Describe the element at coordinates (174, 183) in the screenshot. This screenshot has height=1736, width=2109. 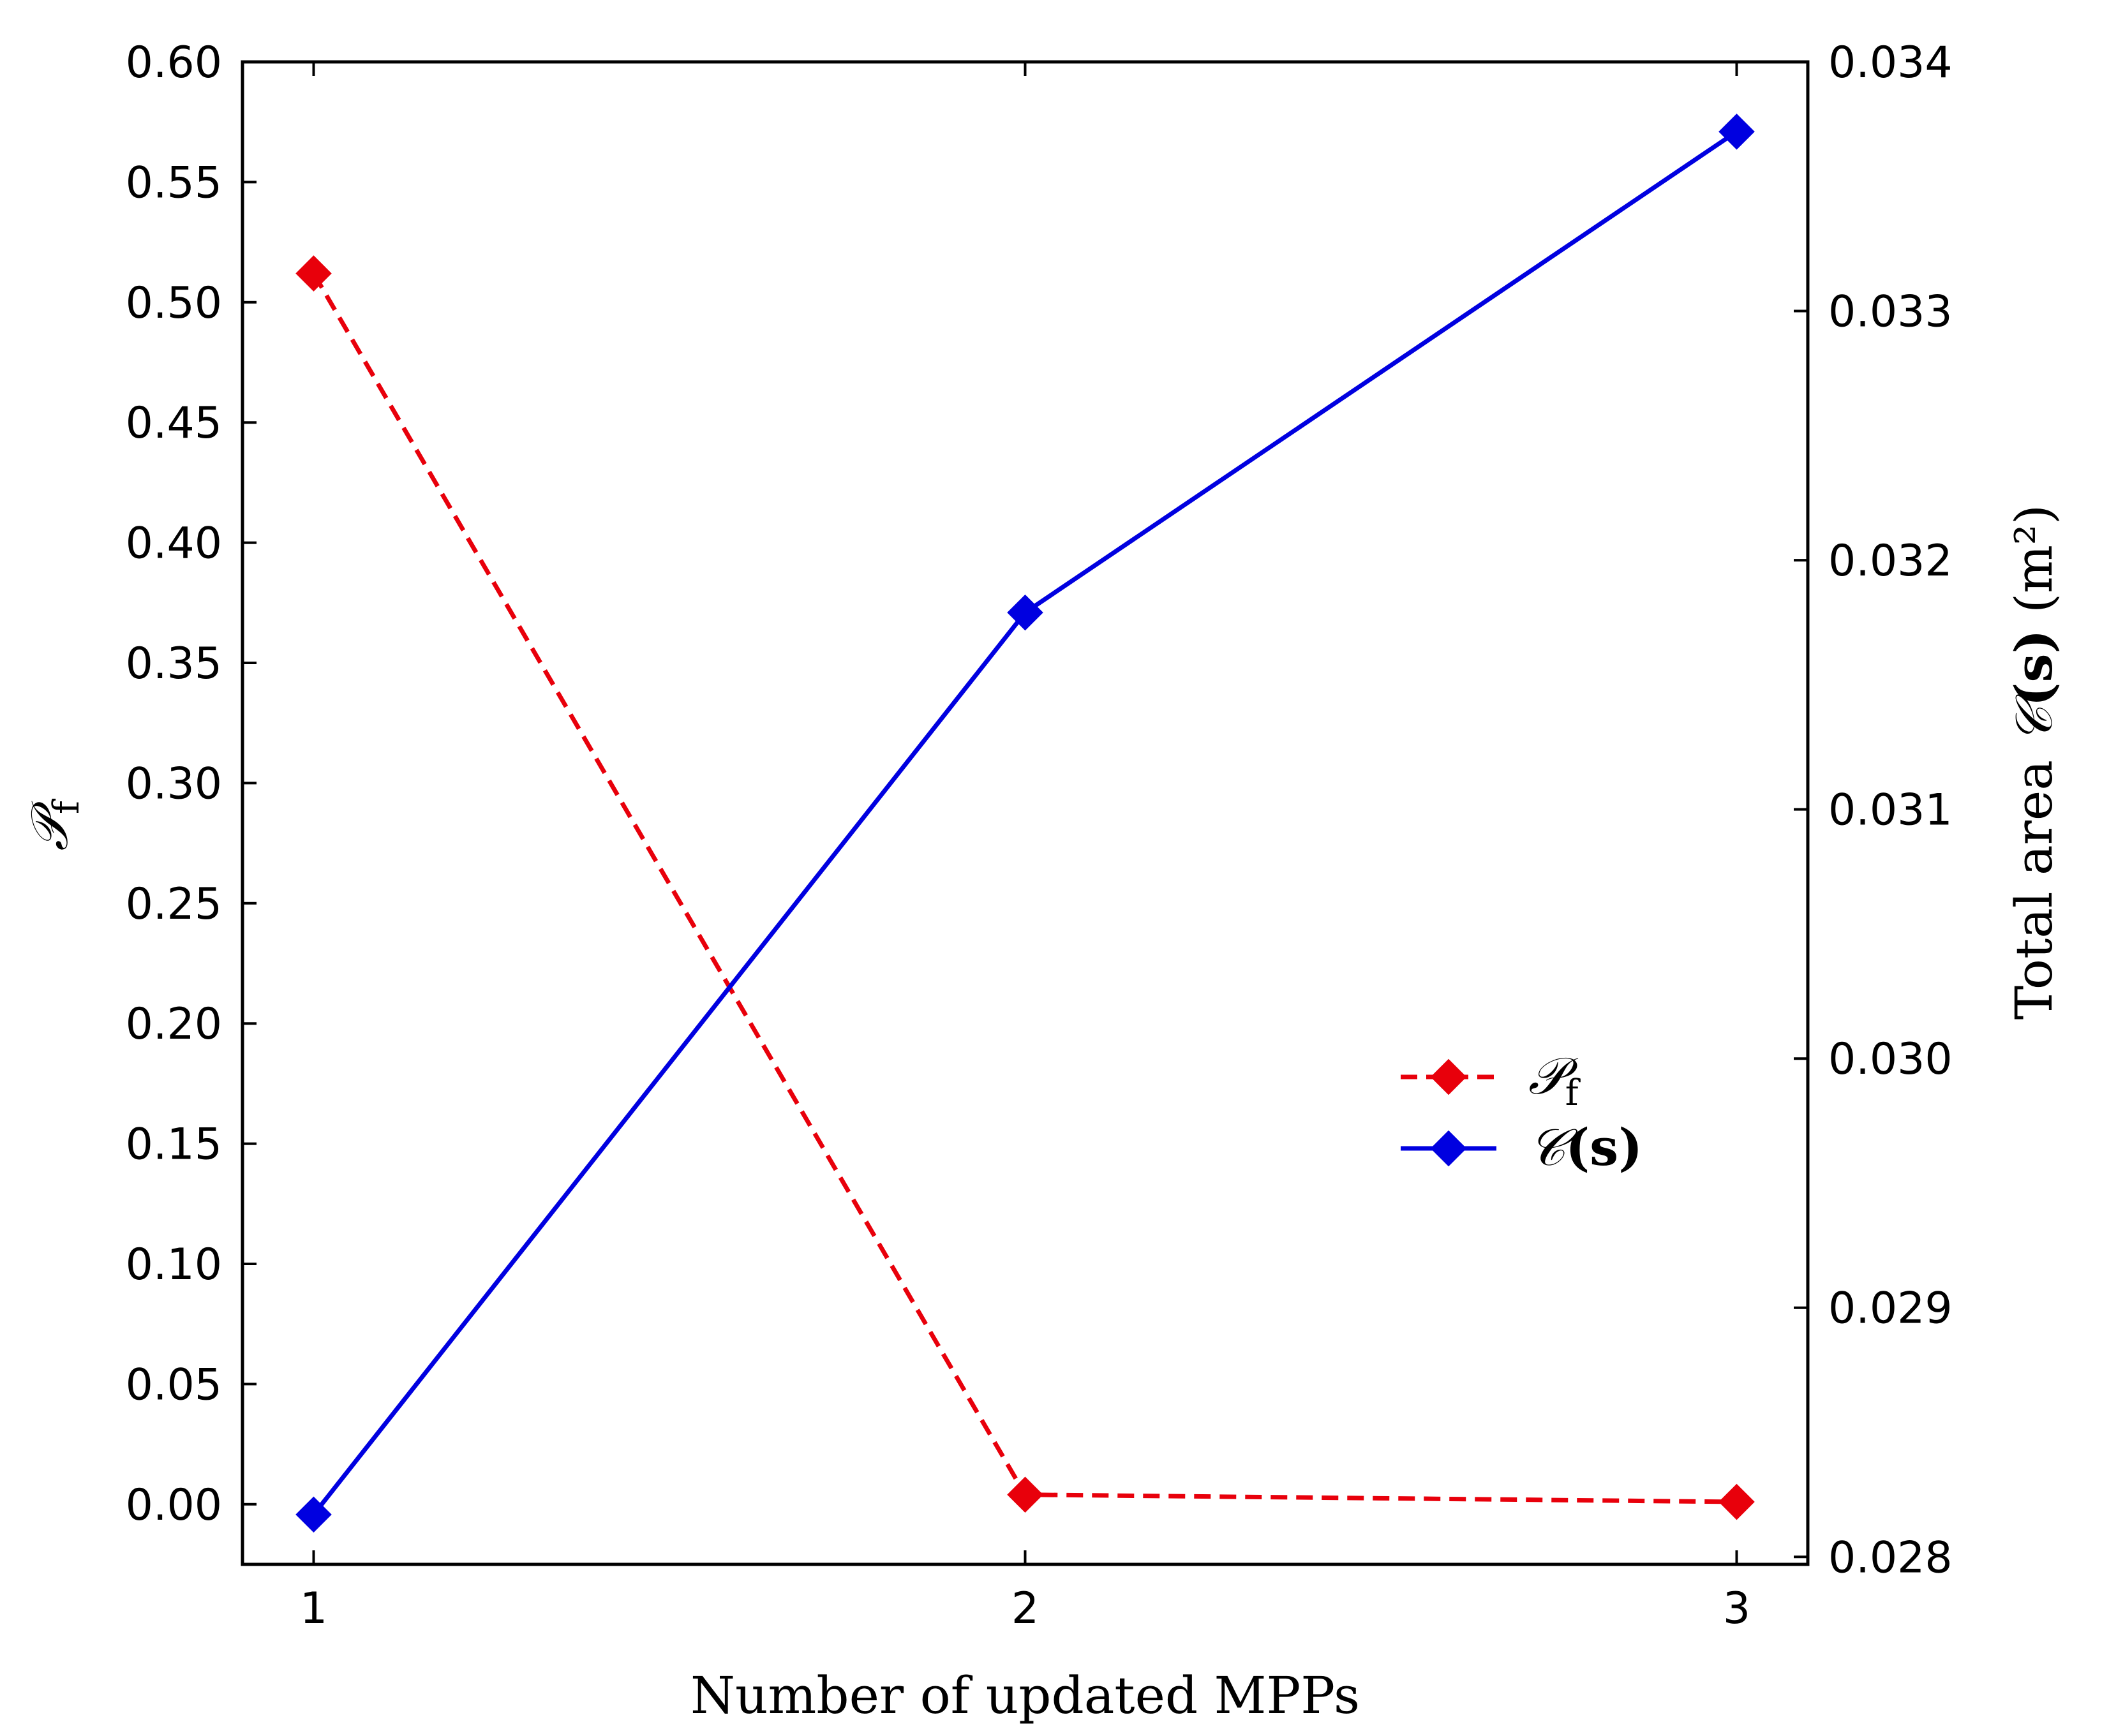
I see `left-y-tick-label: 0.55` at that location.